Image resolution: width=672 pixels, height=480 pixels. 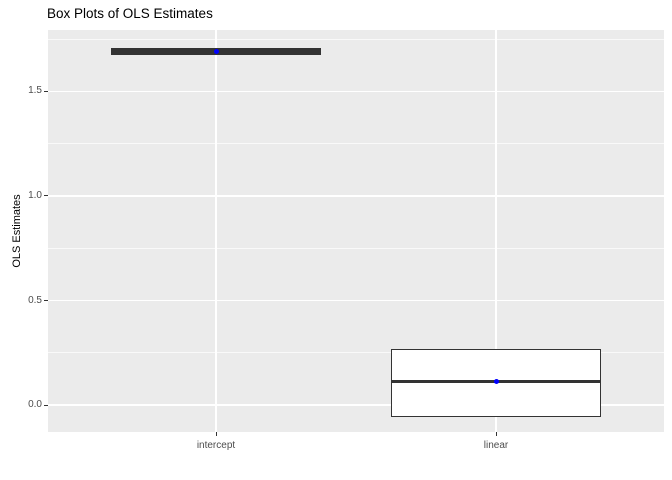 What do you see at coordinates (130, 13) in the screenshot?
I see `plot-title: Box Plots of OLS Estimates` at bounding box center [130, 13].